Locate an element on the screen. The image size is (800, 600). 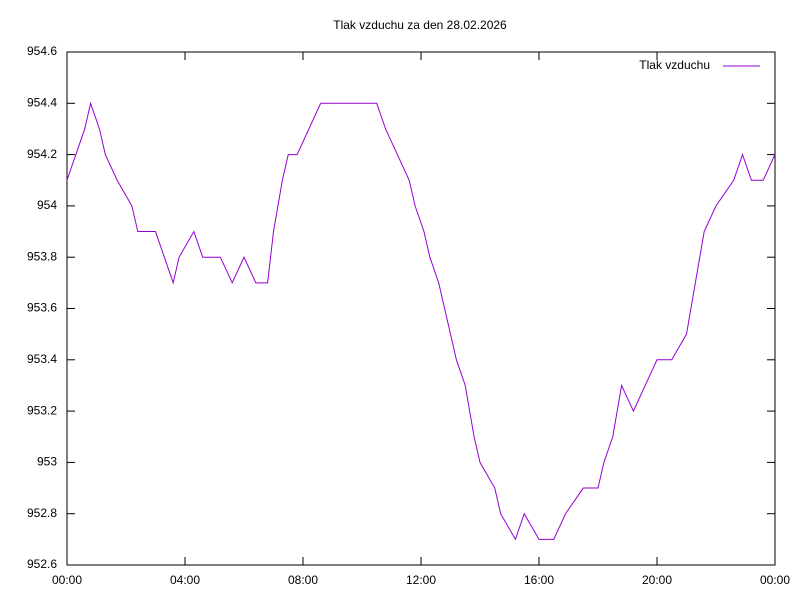
y-tick-label: 953.8 is located at coordinates (42, 256).